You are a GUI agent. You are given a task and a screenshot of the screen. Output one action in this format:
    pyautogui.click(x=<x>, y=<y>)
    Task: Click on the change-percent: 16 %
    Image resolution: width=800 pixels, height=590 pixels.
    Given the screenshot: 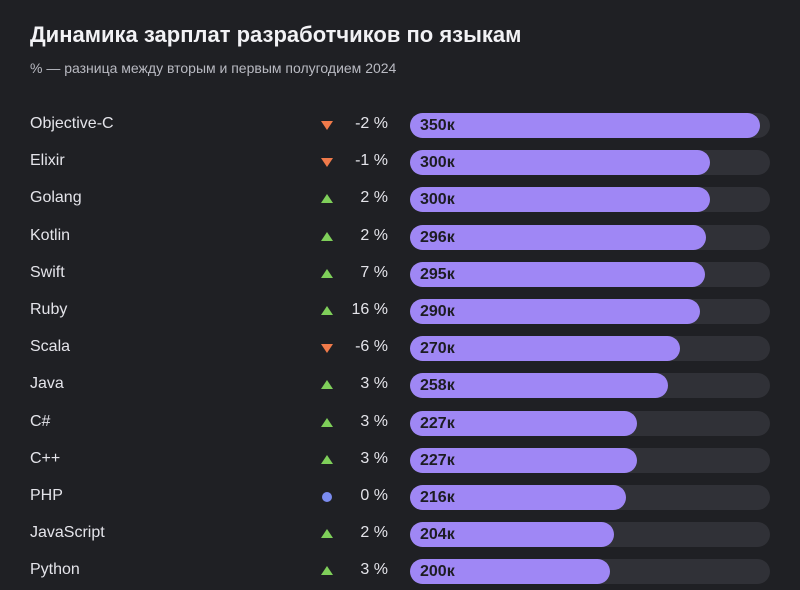 What is the action you would take?
    pyautogui.click(x=369, y=309)
    